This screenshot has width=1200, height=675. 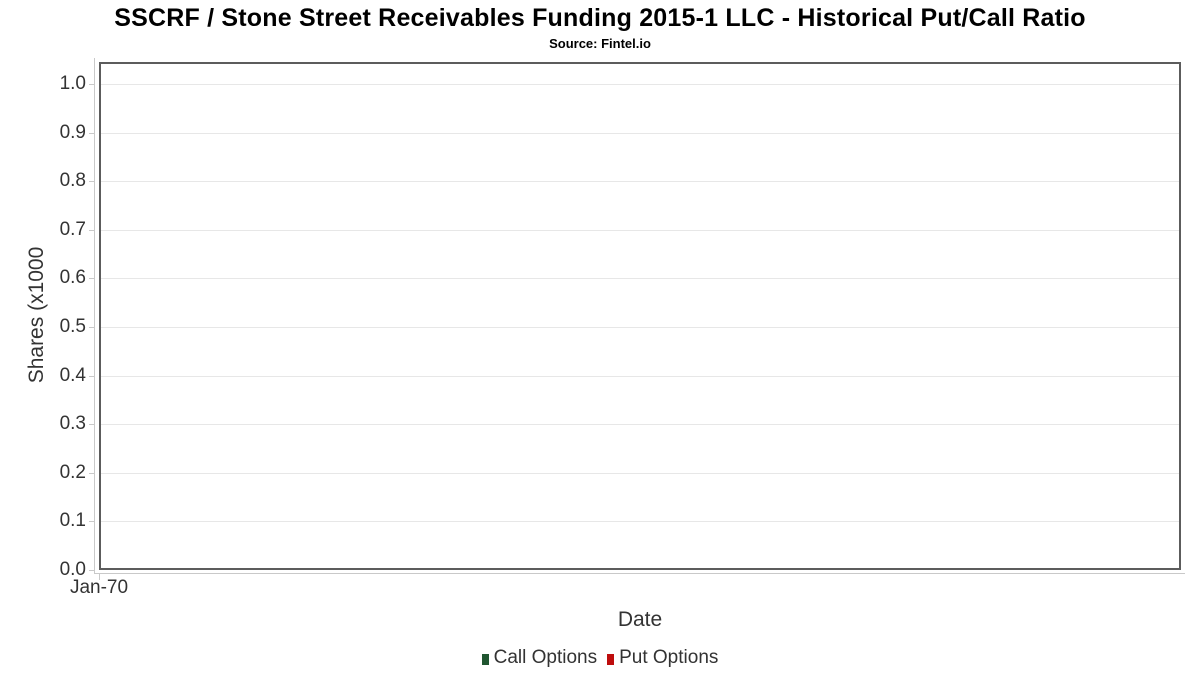 What do you see at coordinates (72, 520) in the screenshot?
I see `y-tick-label: 0.1` at bounding box center [72, 520].